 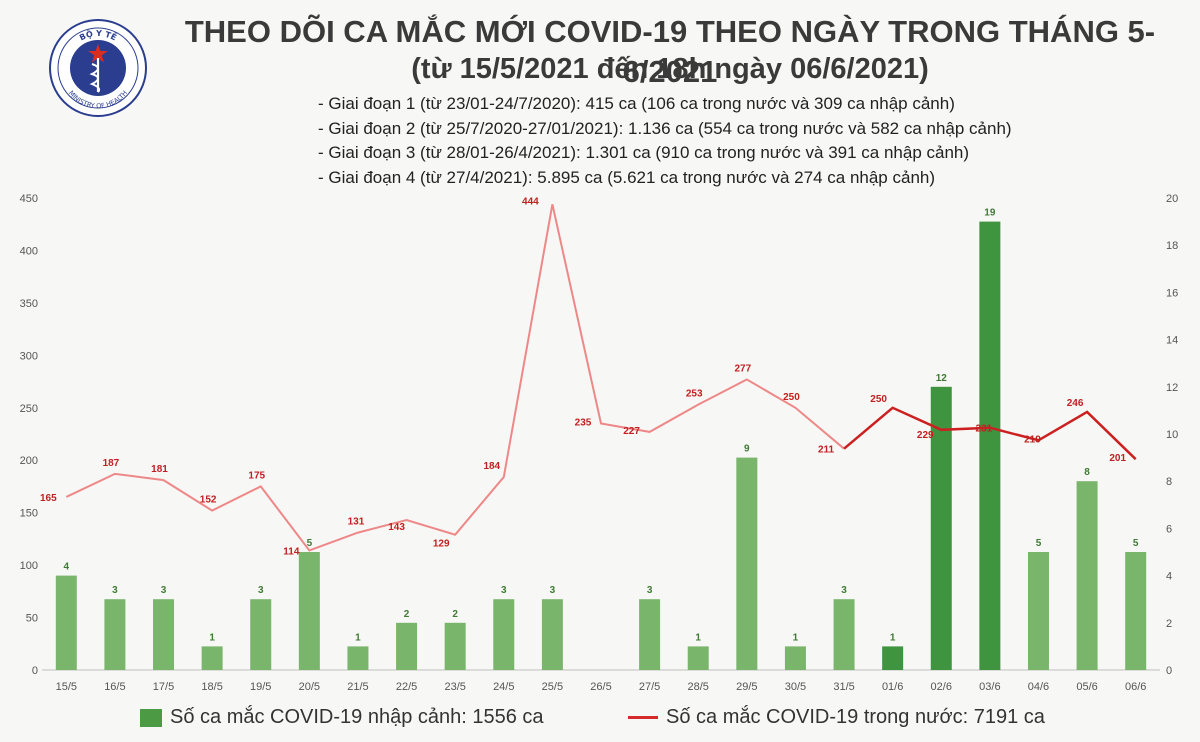 I want to click on domestic-cases-data-label: 201, so click(x=1117, y=458).